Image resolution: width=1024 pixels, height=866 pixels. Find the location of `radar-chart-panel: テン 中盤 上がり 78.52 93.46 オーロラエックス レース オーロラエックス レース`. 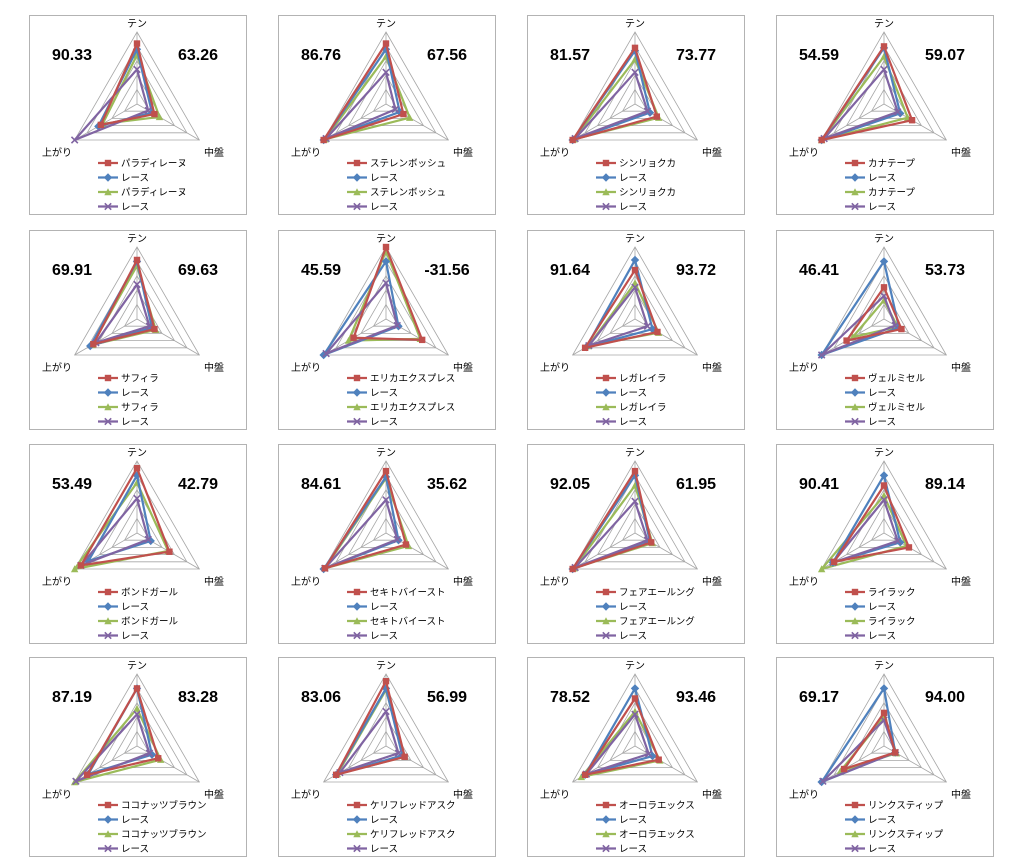

radar-chart-panel: テン 中盤 上がり 78.52 93.46 オーロラエックス レース オーロラエックス レース is located at coordinates (636, 757).